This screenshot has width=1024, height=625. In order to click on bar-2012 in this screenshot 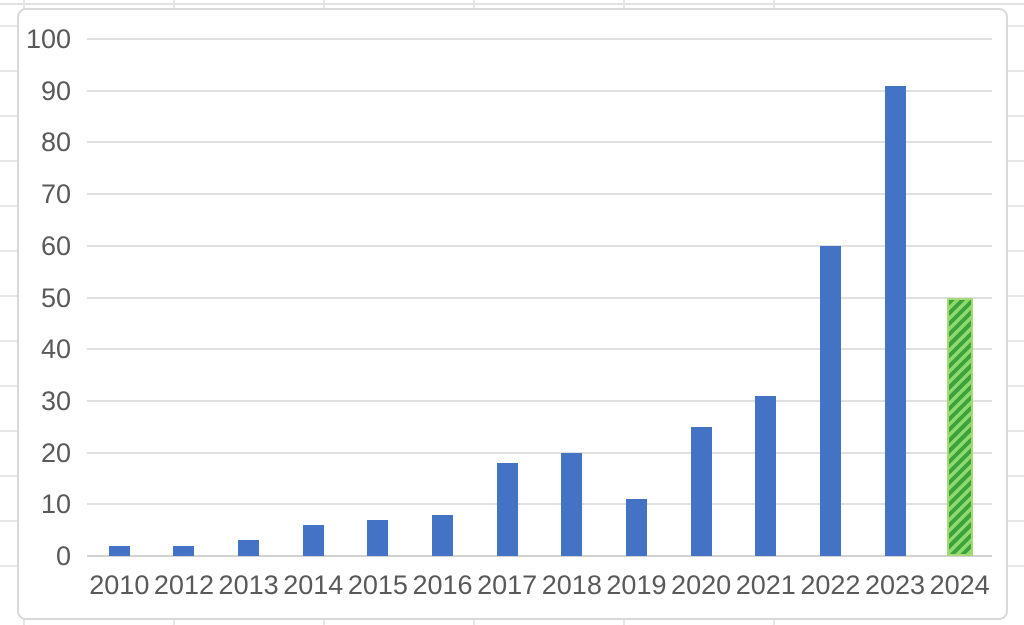, I will do `click(184, 550)`.